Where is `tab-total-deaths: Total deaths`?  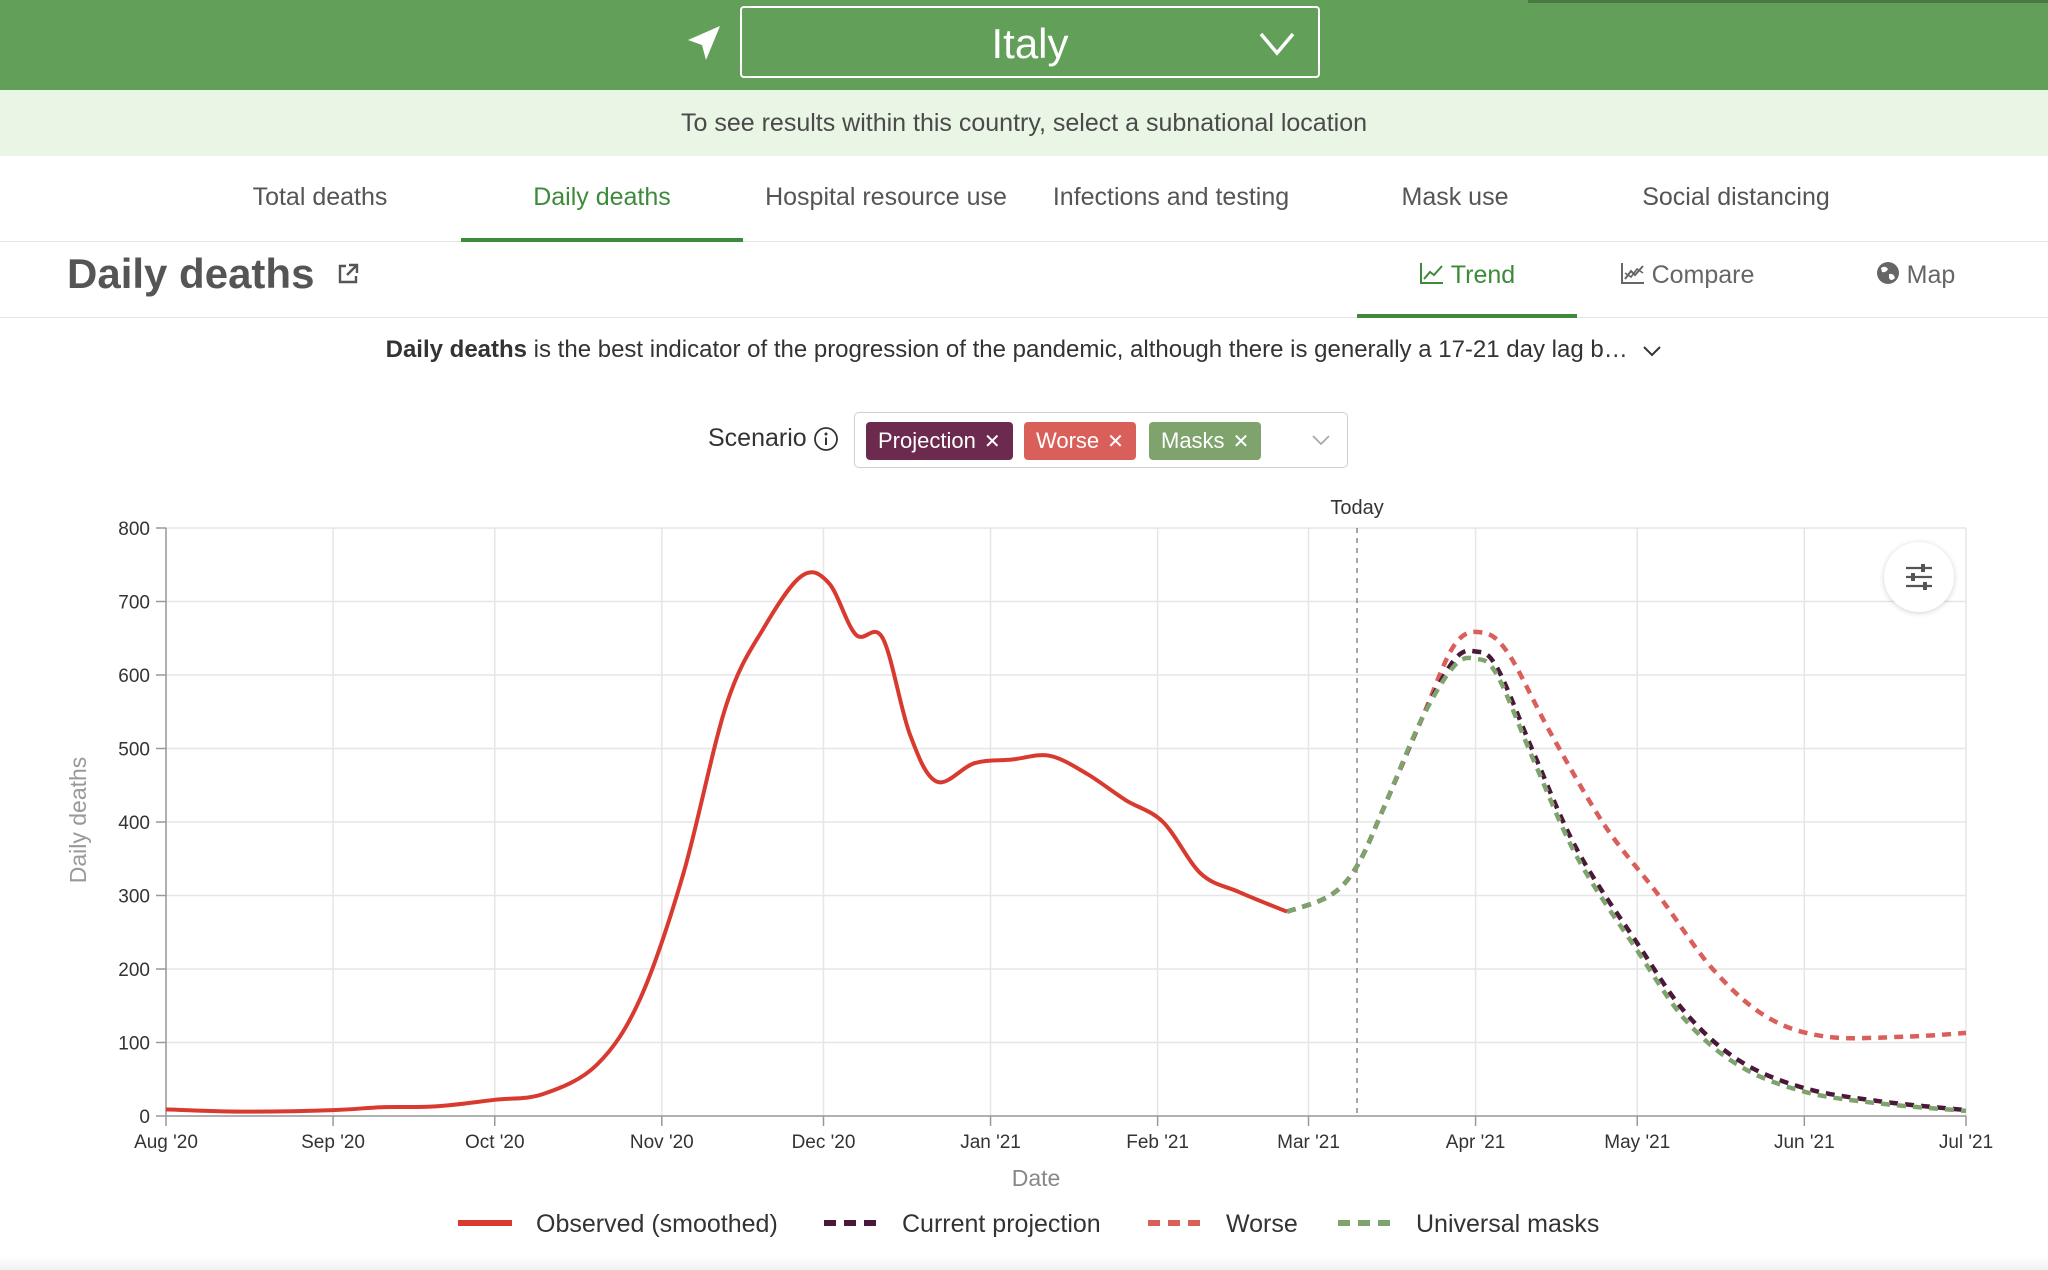
tab-total-deaths: Total deaths is located at coordinates (320, 197).